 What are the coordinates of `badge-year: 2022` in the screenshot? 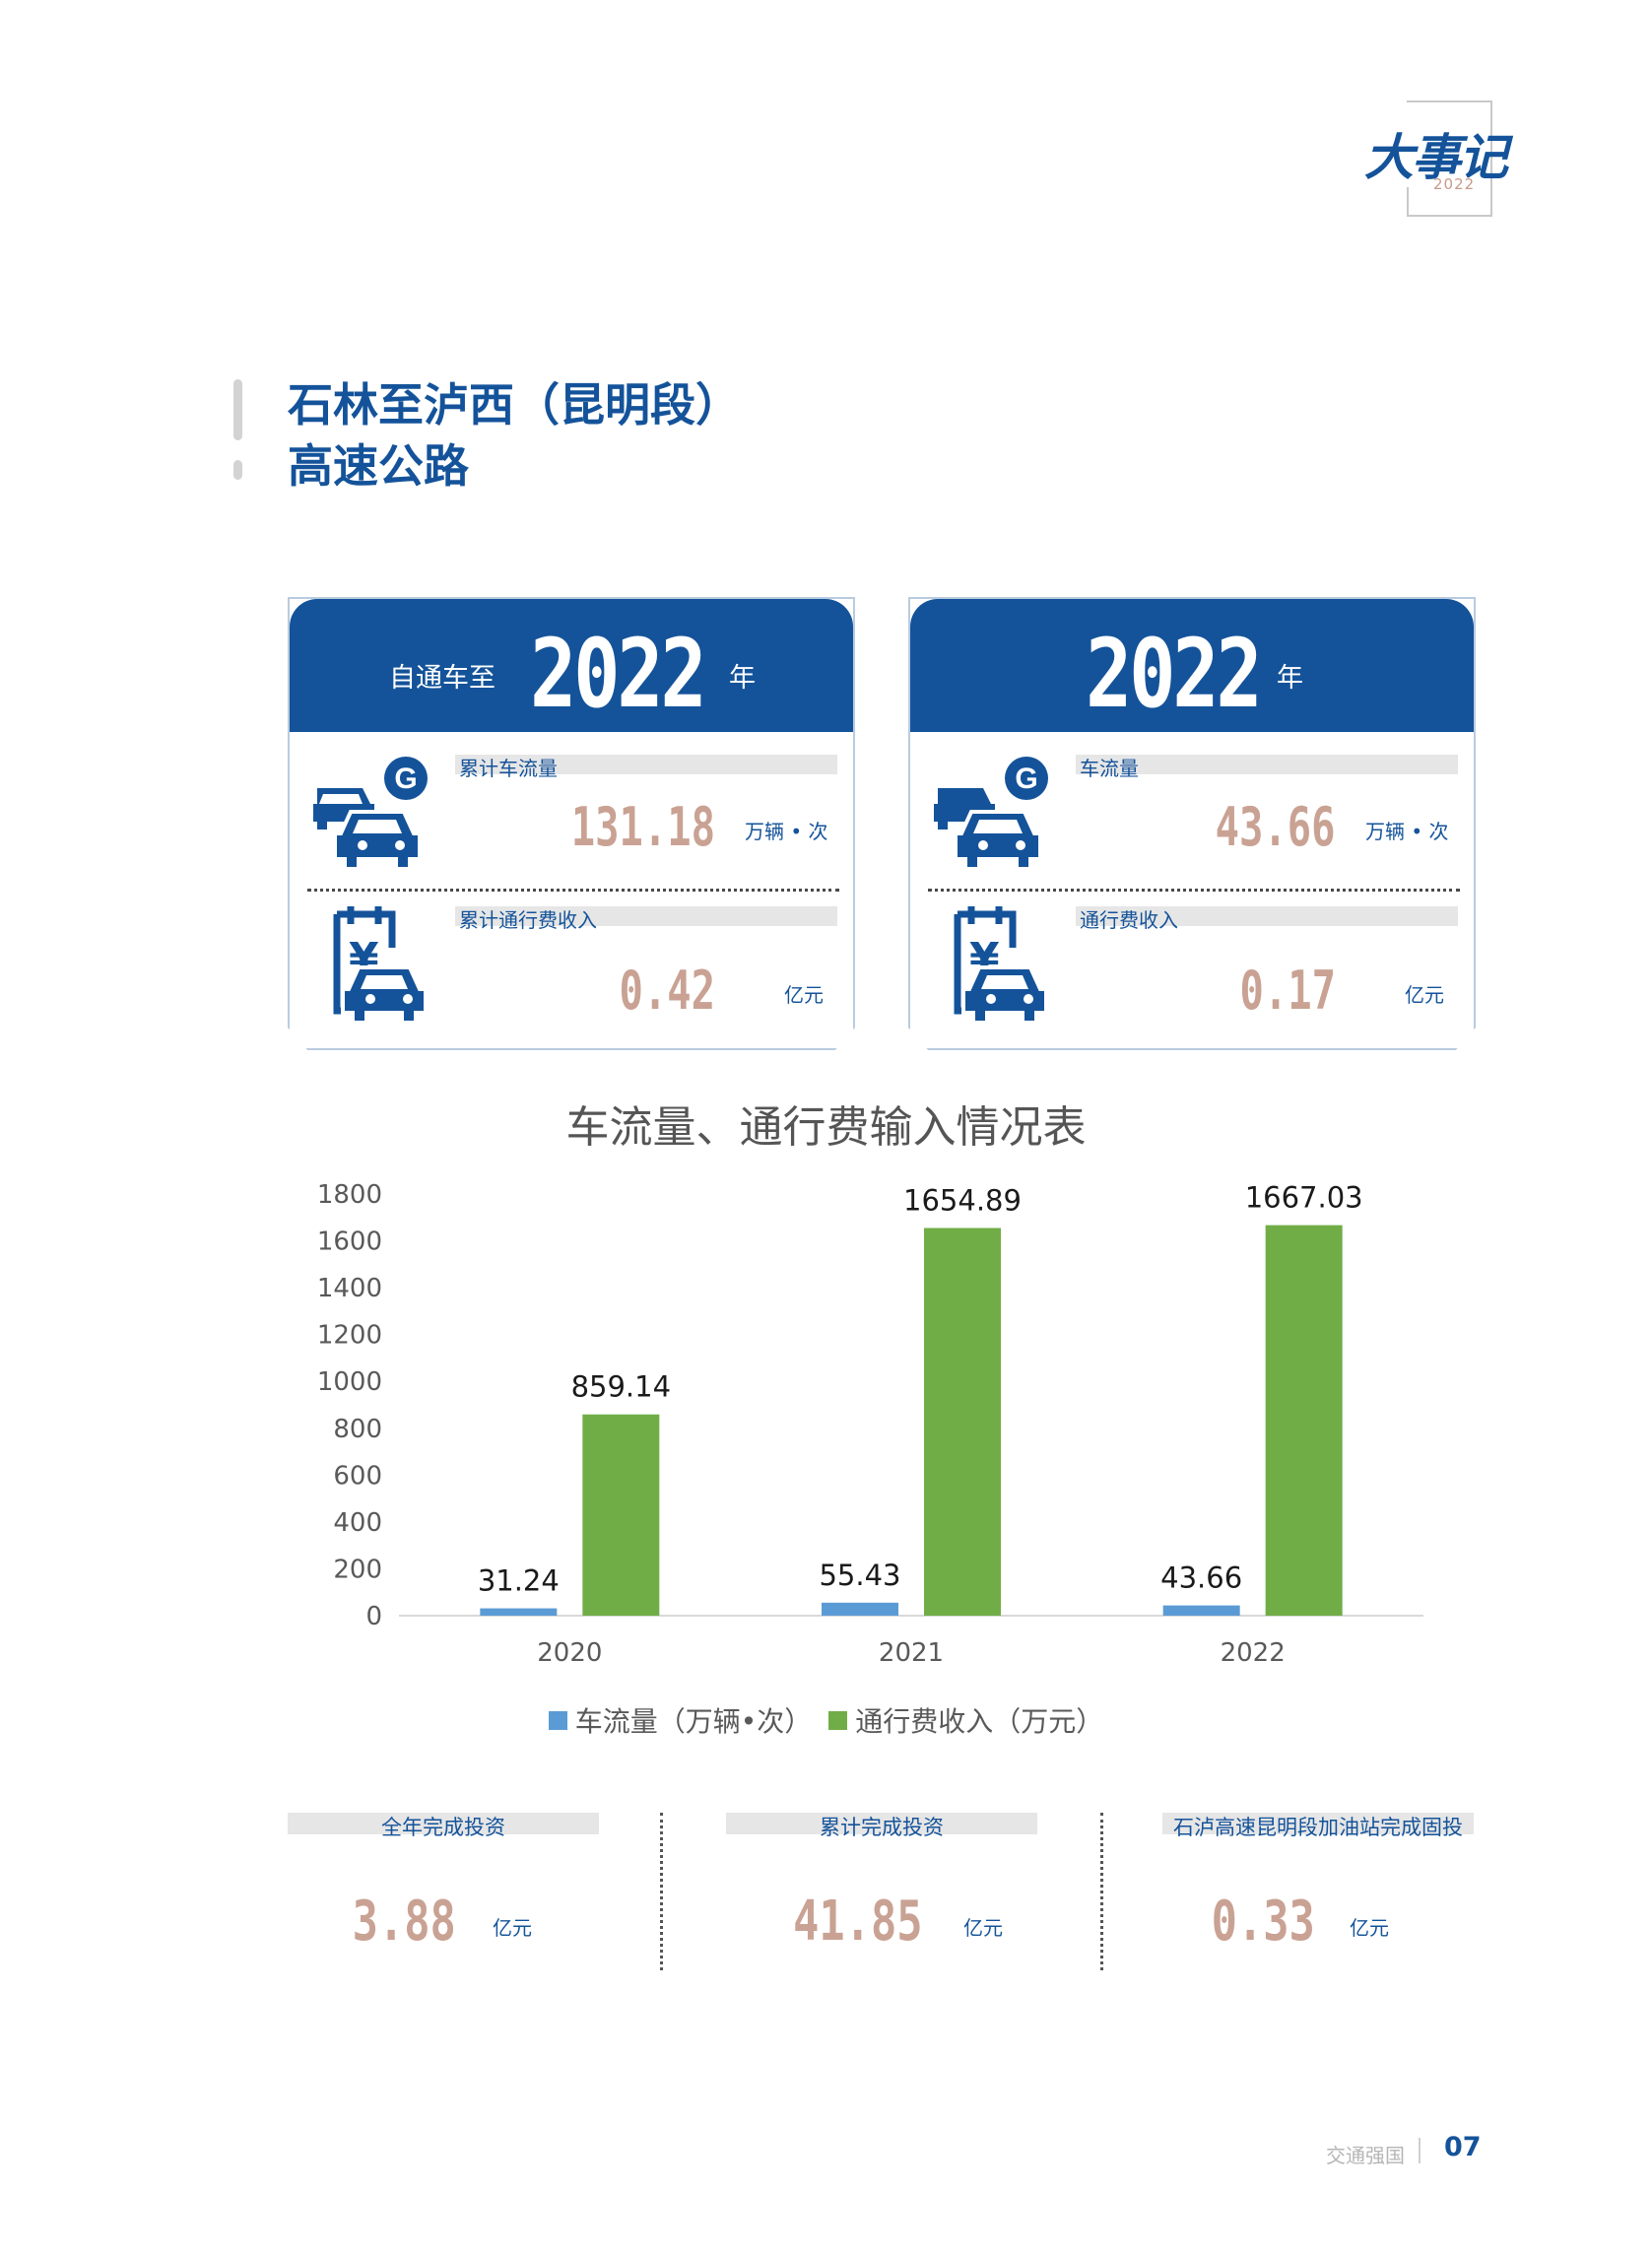 It's located at (1454, 184).